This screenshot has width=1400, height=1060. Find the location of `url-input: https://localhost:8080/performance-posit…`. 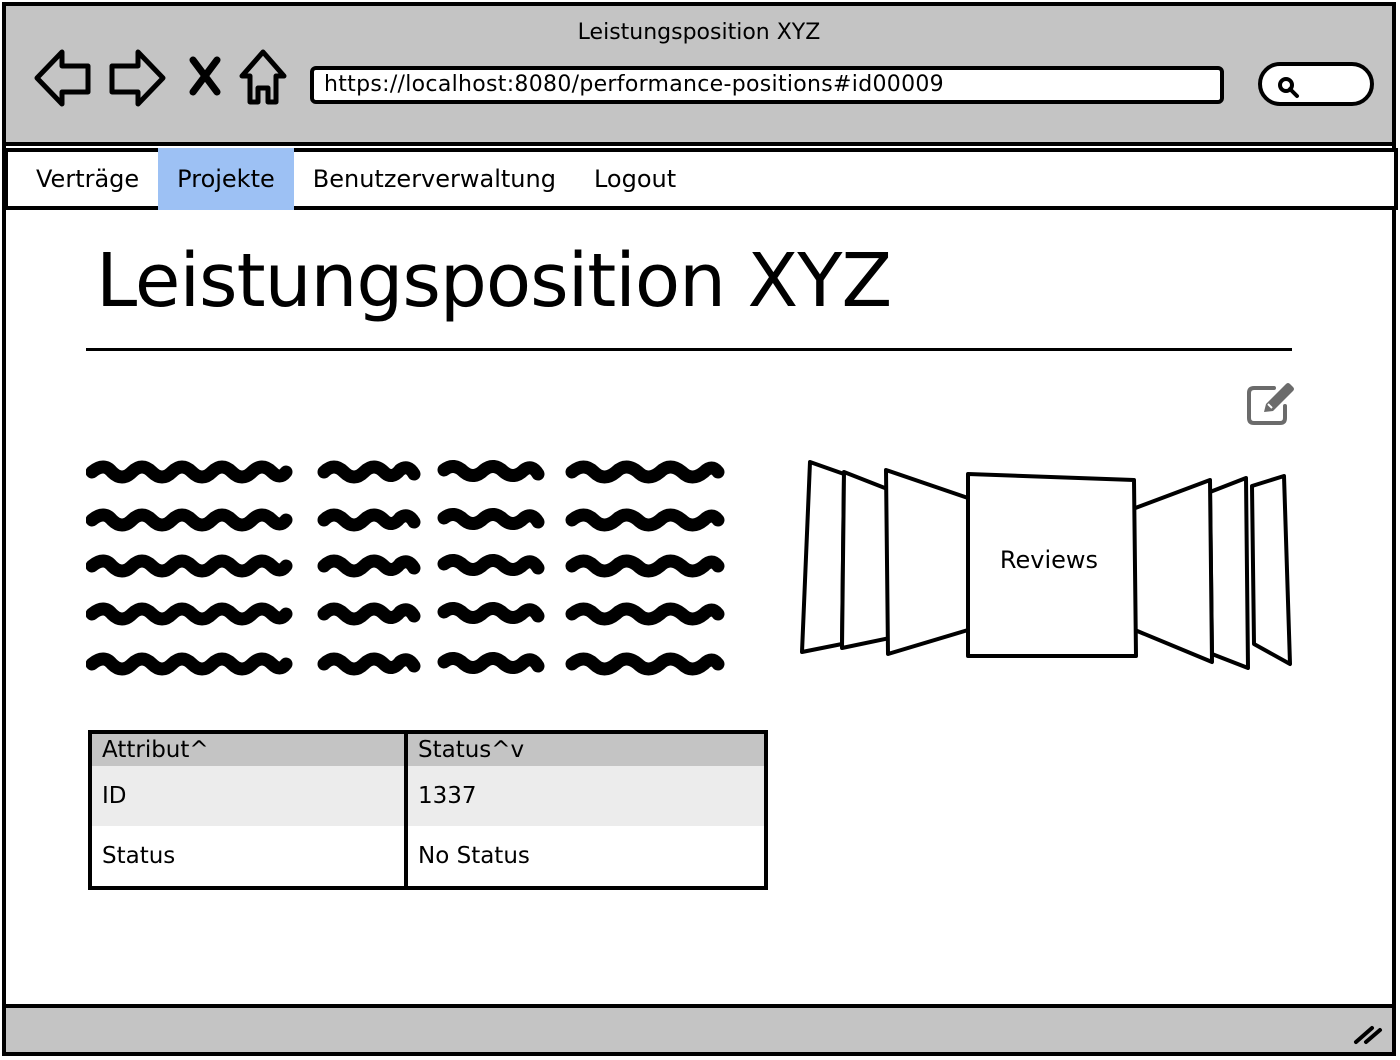

url-input: https://localhost:8080/performance-posit… is located at coordinates (767, 85).